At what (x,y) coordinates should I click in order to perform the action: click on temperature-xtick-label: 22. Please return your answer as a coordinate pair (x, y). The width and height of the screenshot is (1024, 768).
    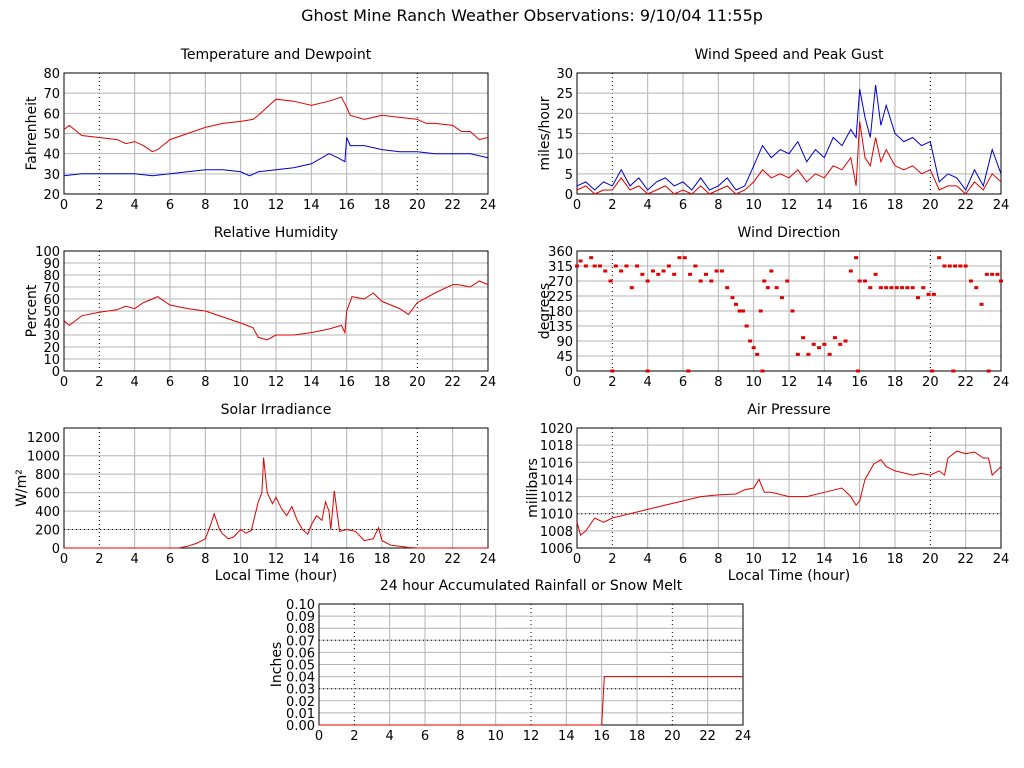
    Looking at the image, I should click on (452, 205).